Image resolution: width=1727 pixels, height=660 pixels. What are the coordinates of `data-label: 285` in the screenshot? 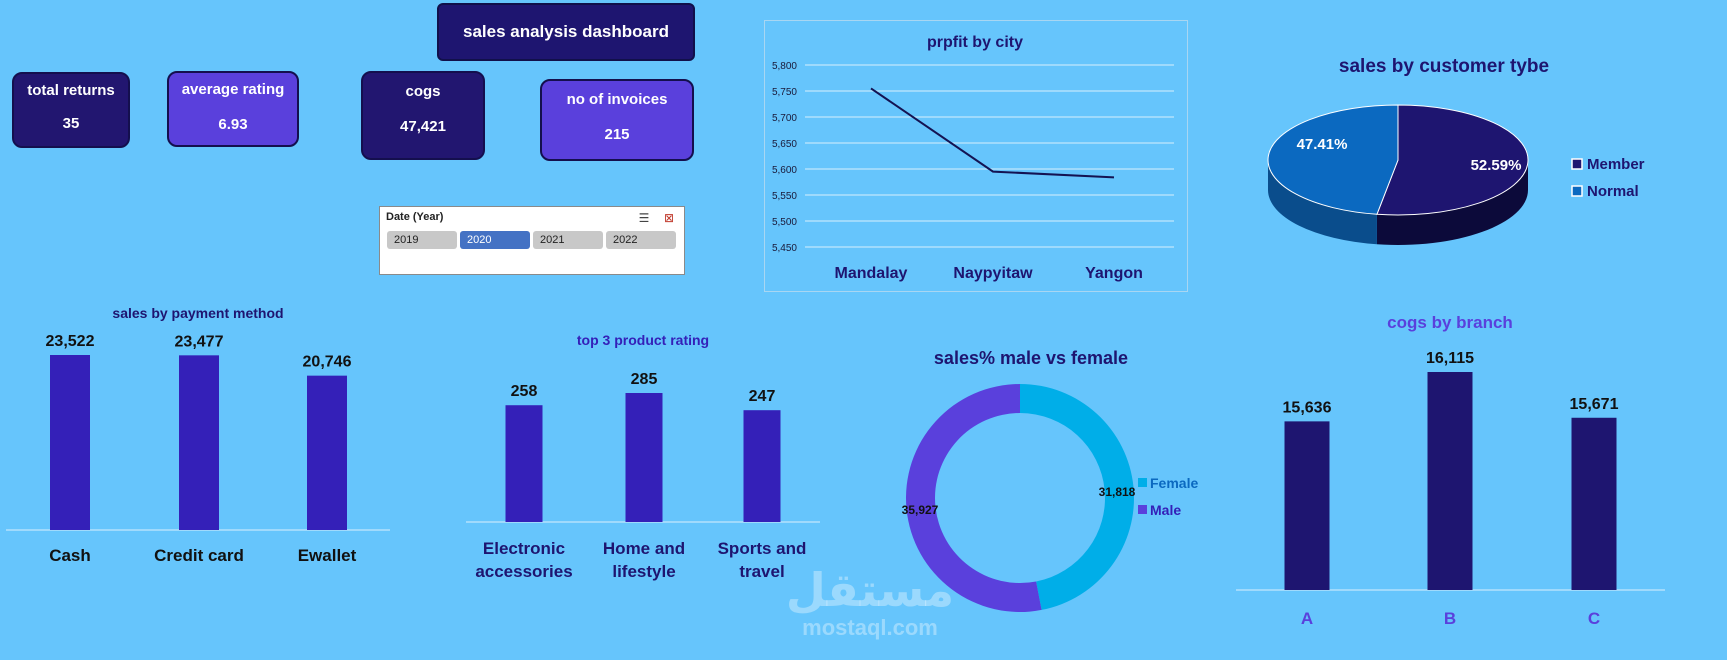 It's located at (644, 379).